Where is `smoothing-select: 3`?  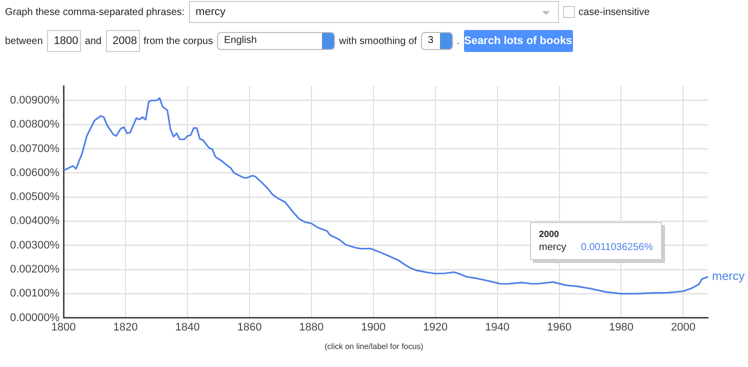 smoothing-select: 3 is located at coordinates (436, 41).